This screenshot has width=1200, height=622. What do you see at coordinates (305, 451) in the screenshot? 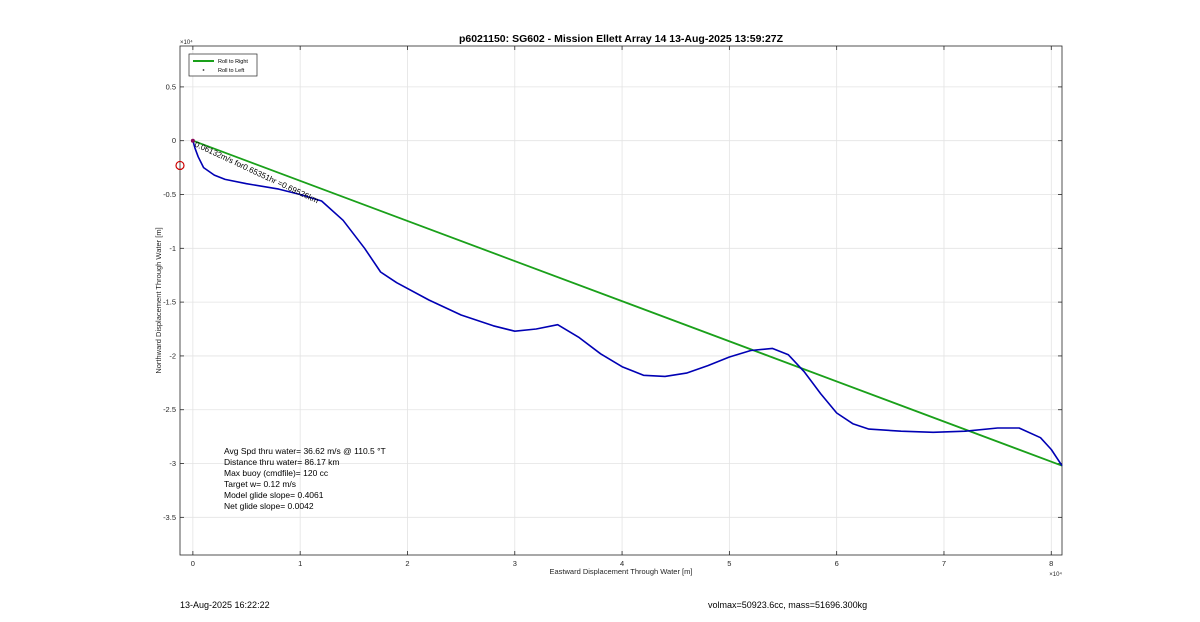
I see `stats-avg-speed: Avg Spd thru water= 36.62 m/s @ 110.5 °T` at bounding box center [305, 451].